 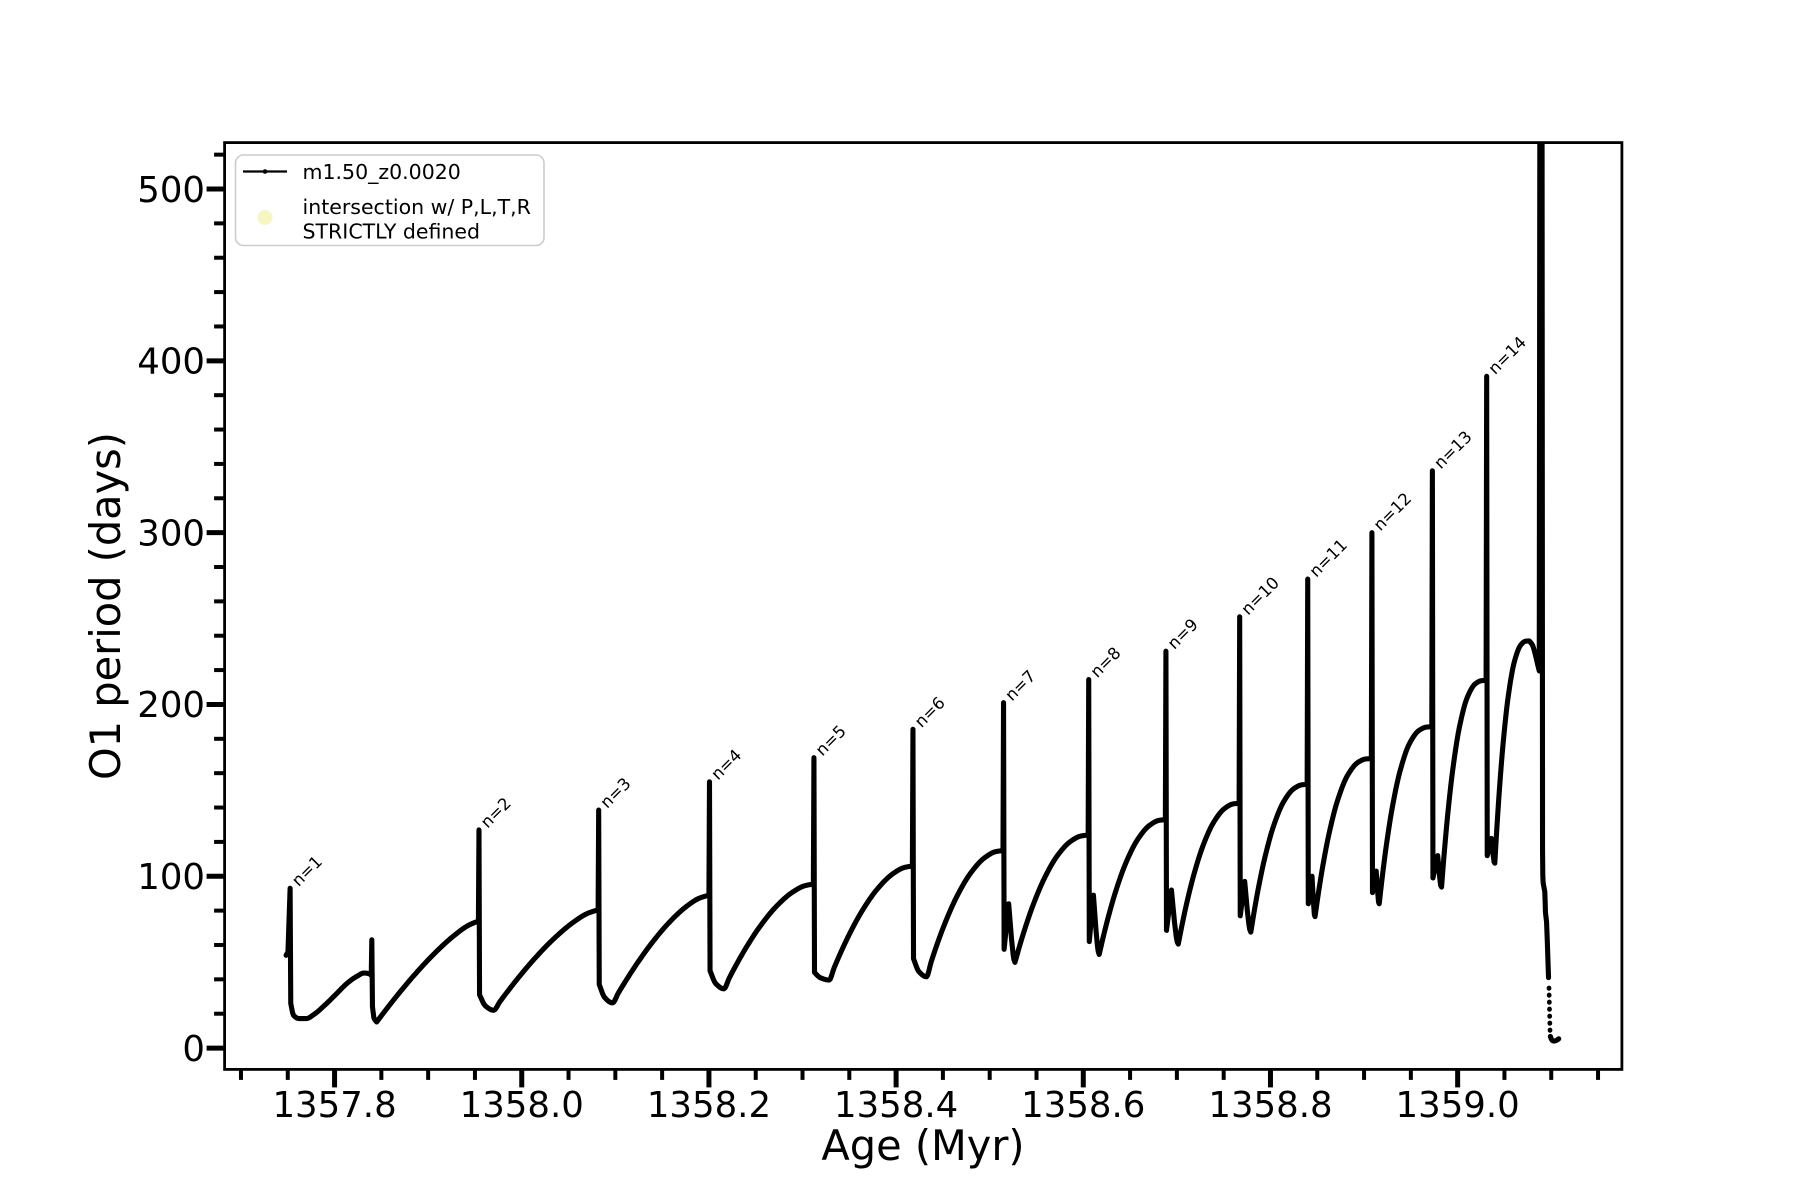 I want to click on annotation-n=6: n=6, so click(x=930, y=712).